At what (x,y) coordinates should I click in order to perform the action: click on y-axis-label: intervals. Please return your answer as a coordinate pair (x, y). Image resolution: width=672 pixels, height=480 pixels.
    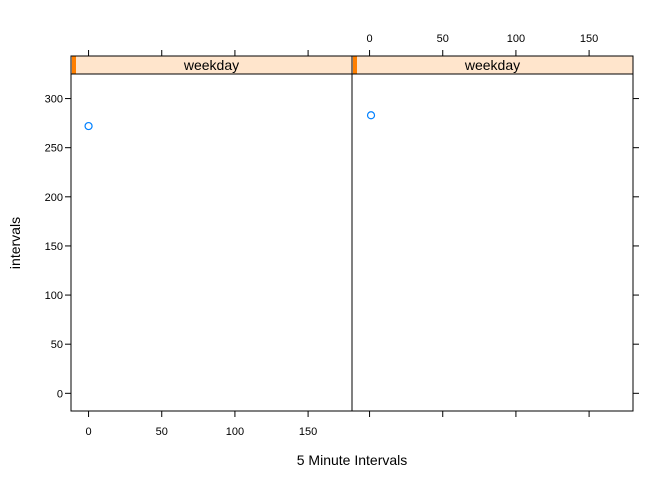
    Looking at the image, I should click on (15, 243).